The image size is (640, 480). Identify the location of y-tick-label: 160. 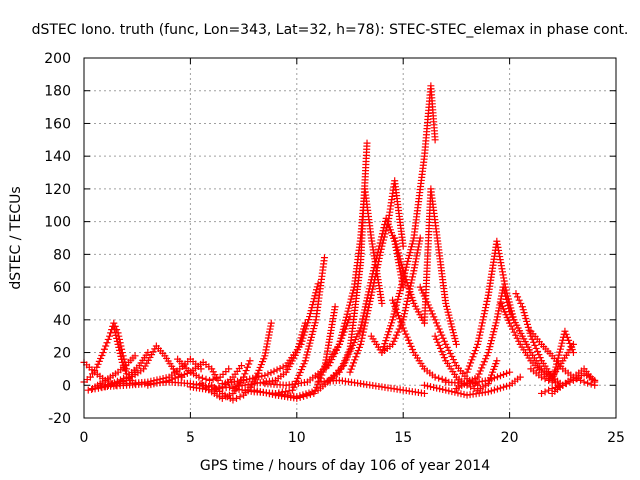
(57, 124).